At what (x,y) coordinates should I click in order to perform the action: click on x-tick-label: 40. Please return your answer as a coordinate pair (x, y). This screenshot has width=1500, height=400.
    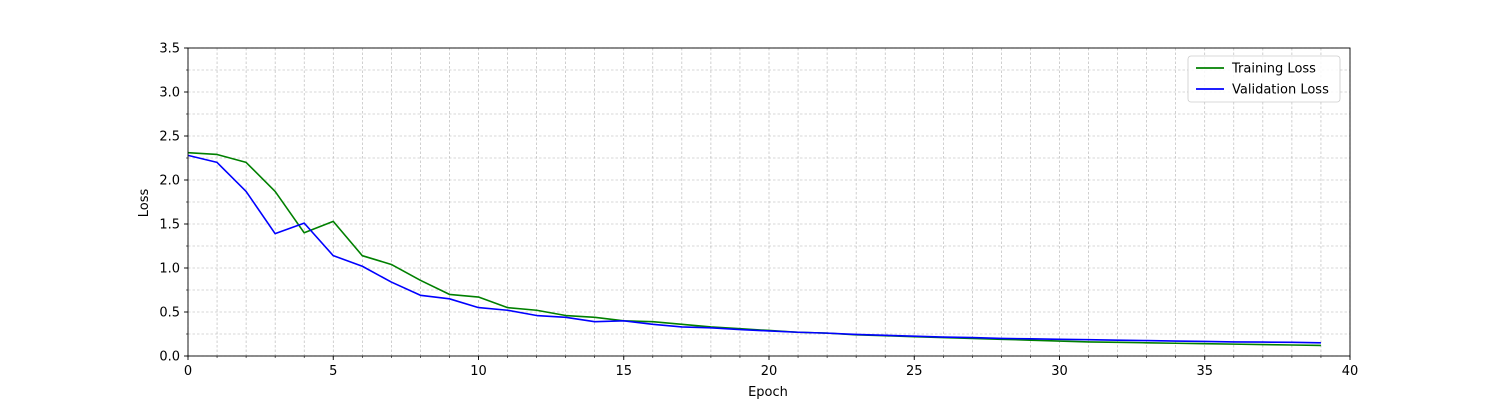
    Looking at the image, I should click on (1350, 371).